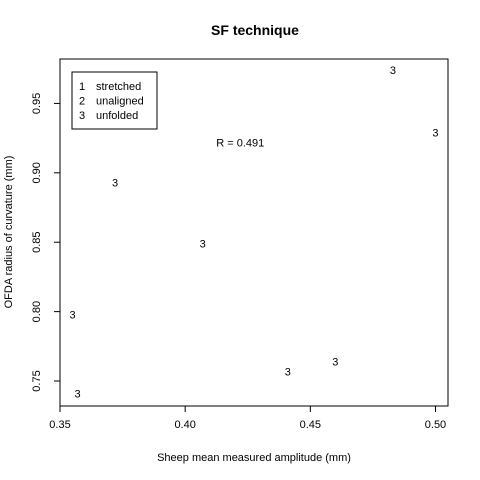 The height and width of the screenshot is (480, 480). What do you see at coordinates (37, 380) in the screenshot?
I see `y-tick-label: 0.75` at bounding box center [37, 380].